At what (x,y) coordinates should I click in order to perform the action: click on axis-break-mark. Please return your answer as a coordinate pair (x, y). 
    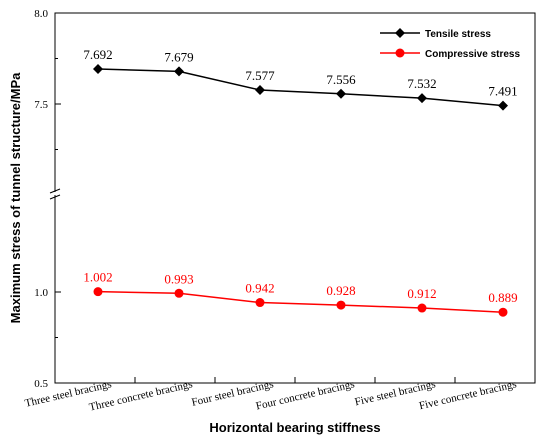
    Looking at the image, I should click on (55, 194).